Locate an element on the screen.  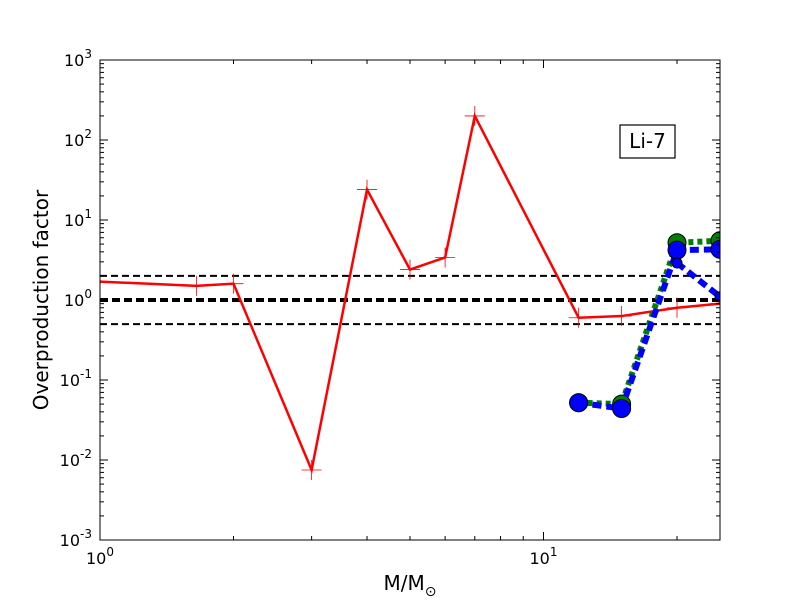
annotation-frame is located at coordinates (647, 141).